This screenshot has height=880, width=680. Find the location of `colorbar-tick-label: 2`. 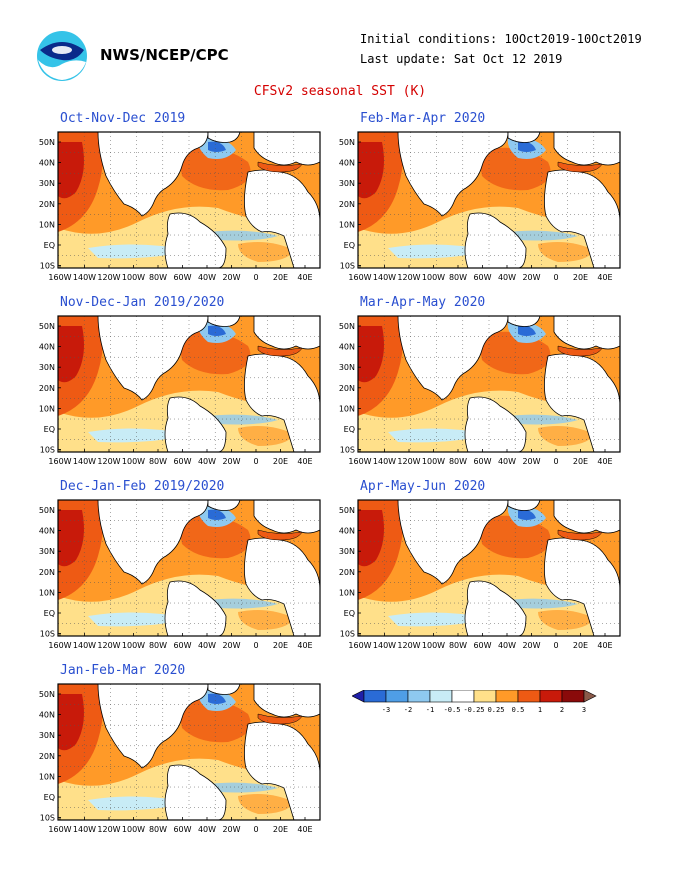

colorbar-tick-label: 2 is located at coordinates (562, 710).